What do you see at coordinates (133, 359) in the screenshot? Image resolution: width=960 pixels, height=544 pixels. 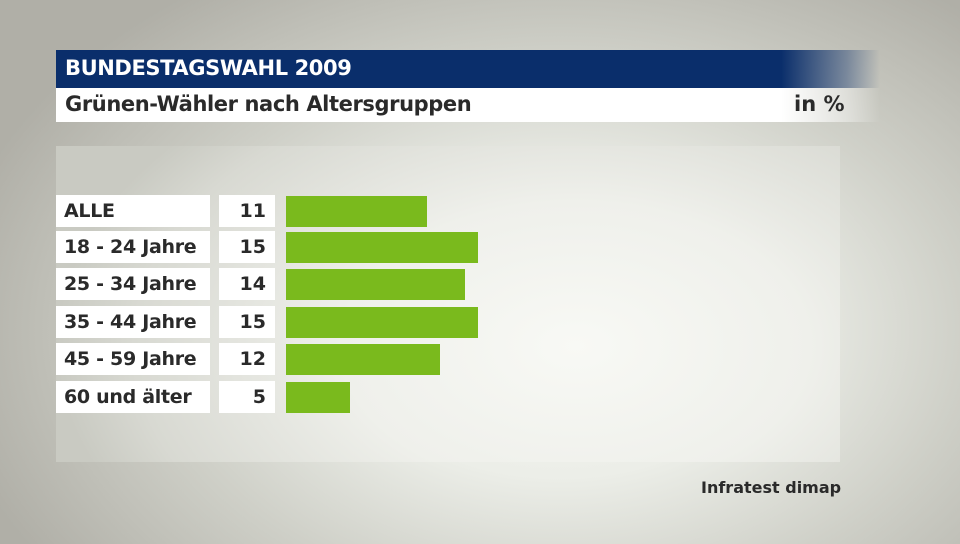 I see `category-label: 45 - 59 Jahre` at bounding box center [133, 359].